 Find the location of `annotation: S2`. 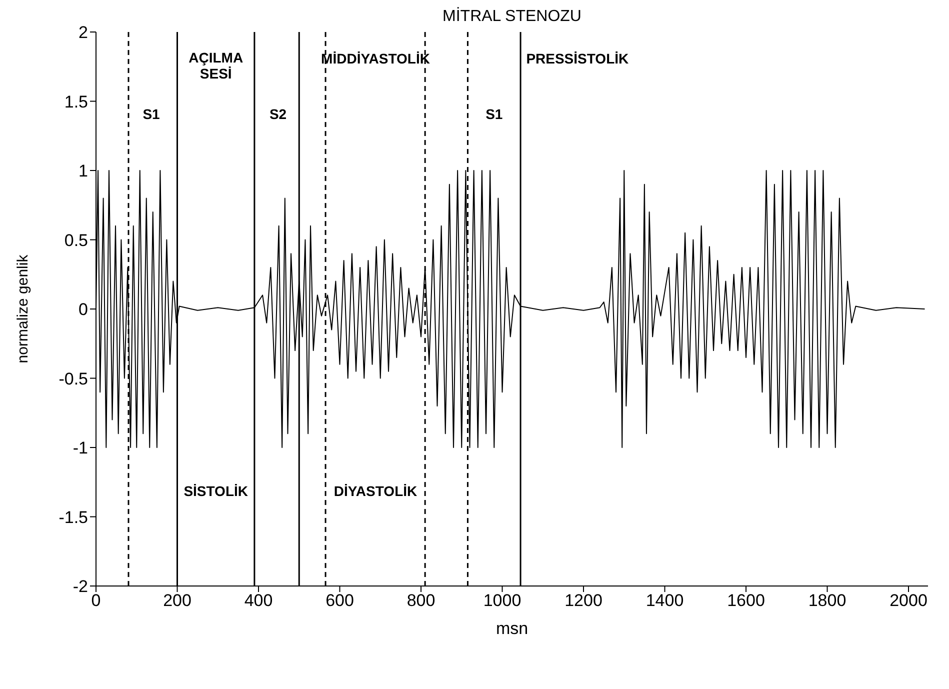

annotation: S2 is located at coordinates (278, 114).